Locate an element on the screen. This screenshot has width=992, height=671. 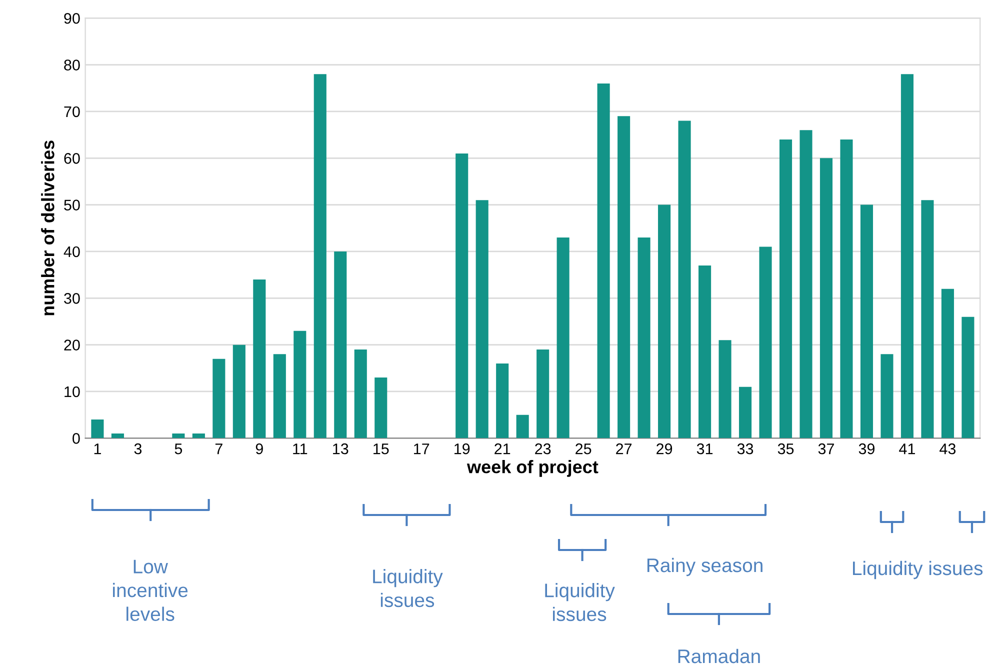
y-tick-label: 50 is located at coordinates (72, 205).